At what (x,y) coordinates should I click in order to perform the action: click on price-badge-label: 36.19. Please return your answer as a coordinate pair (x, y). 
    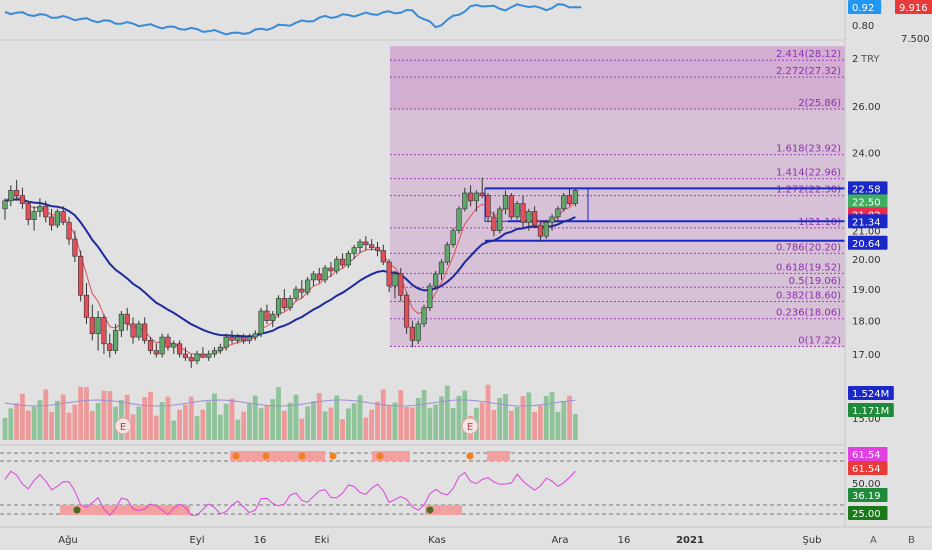
    Looking at the image, I should click on (866, 496).